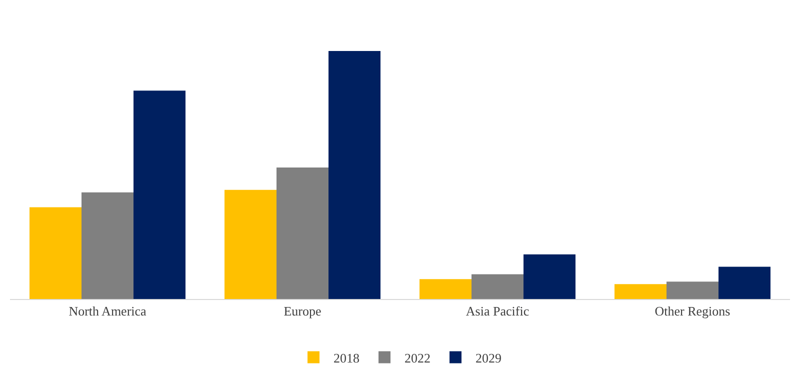 The height and width of the screenshot is (381, 800). What do you see at coordinates (107, 311) in the screenshot?
I see `x-tick-label: North America` at bounding box center [107, 311].